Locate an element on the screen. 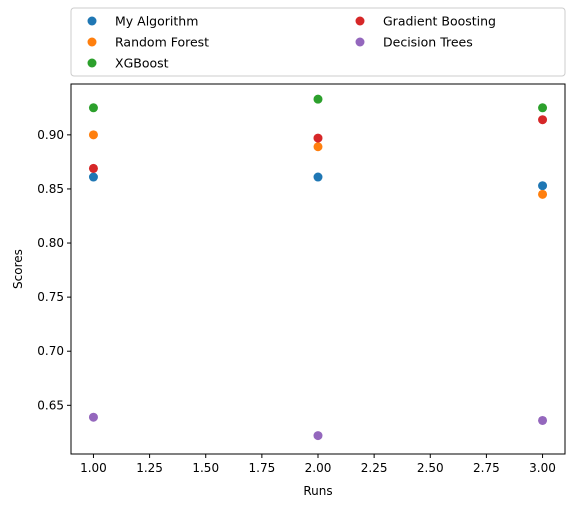  x-tick-label: 2.50 is located at coordinates (430, 468).